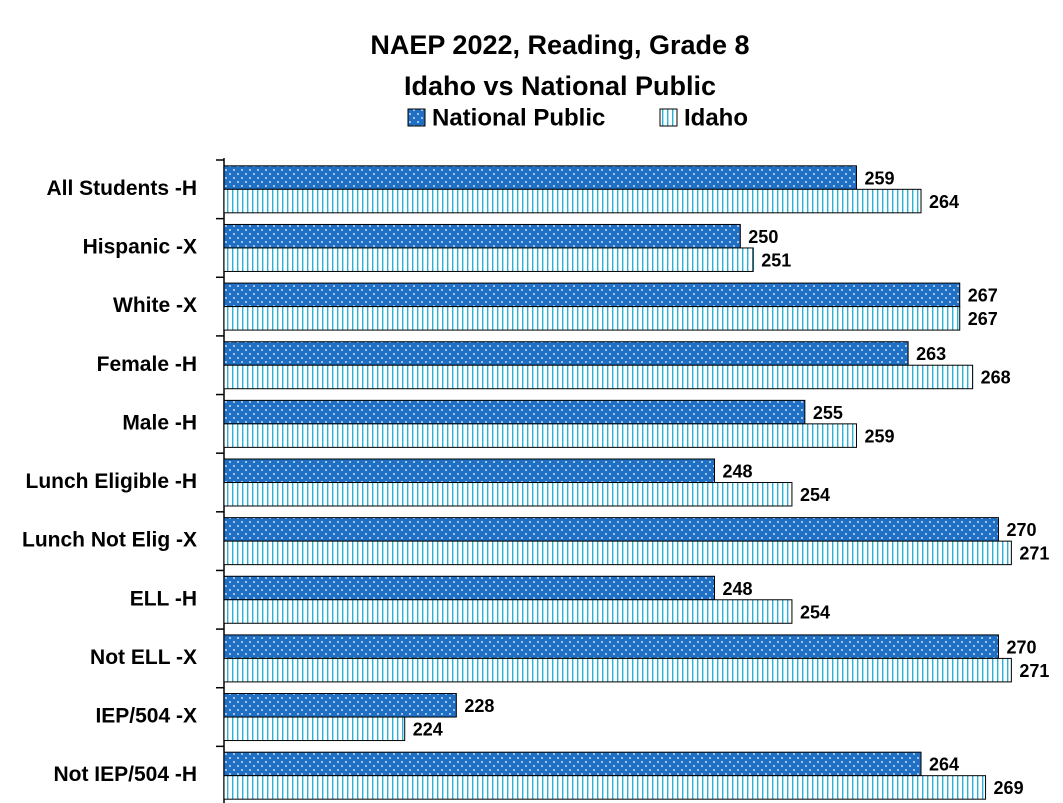  What do you see at coordinates (763, 237) in the screenshot?
I see `data-label: 250` at bounding box center [763, 237].